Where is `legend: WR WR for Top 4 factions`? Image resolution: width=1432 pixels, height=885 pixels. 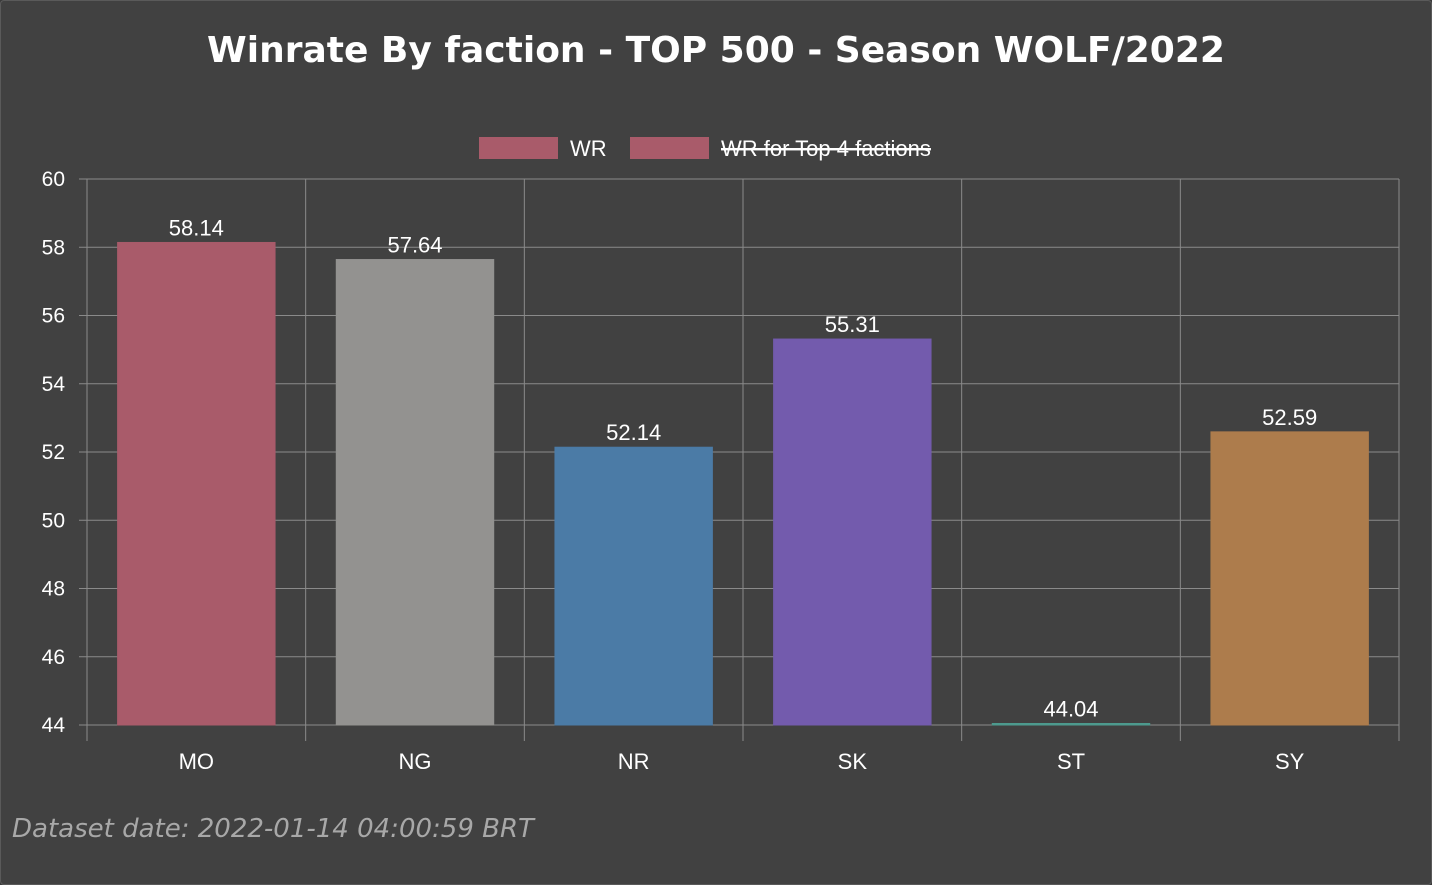 legend: WR WR for Top 4 factions is located at coordinates (705, 148).